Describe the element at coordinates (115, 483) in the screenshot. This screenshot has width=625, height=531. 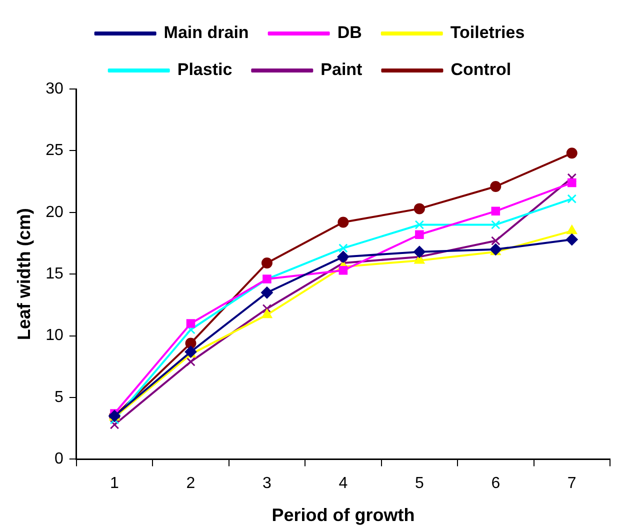
I see `x-tick-label: 1` at that location.